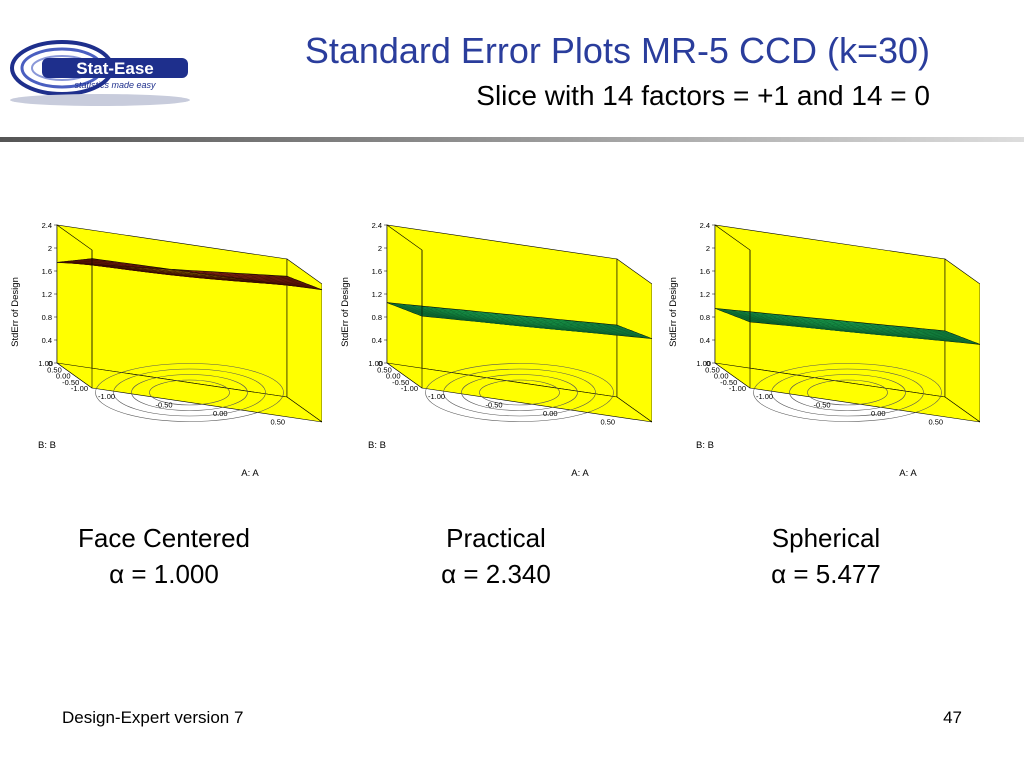  Describe the element at coordinates (952, 717) in the screenshot. I see `page-number: 47` at that location.